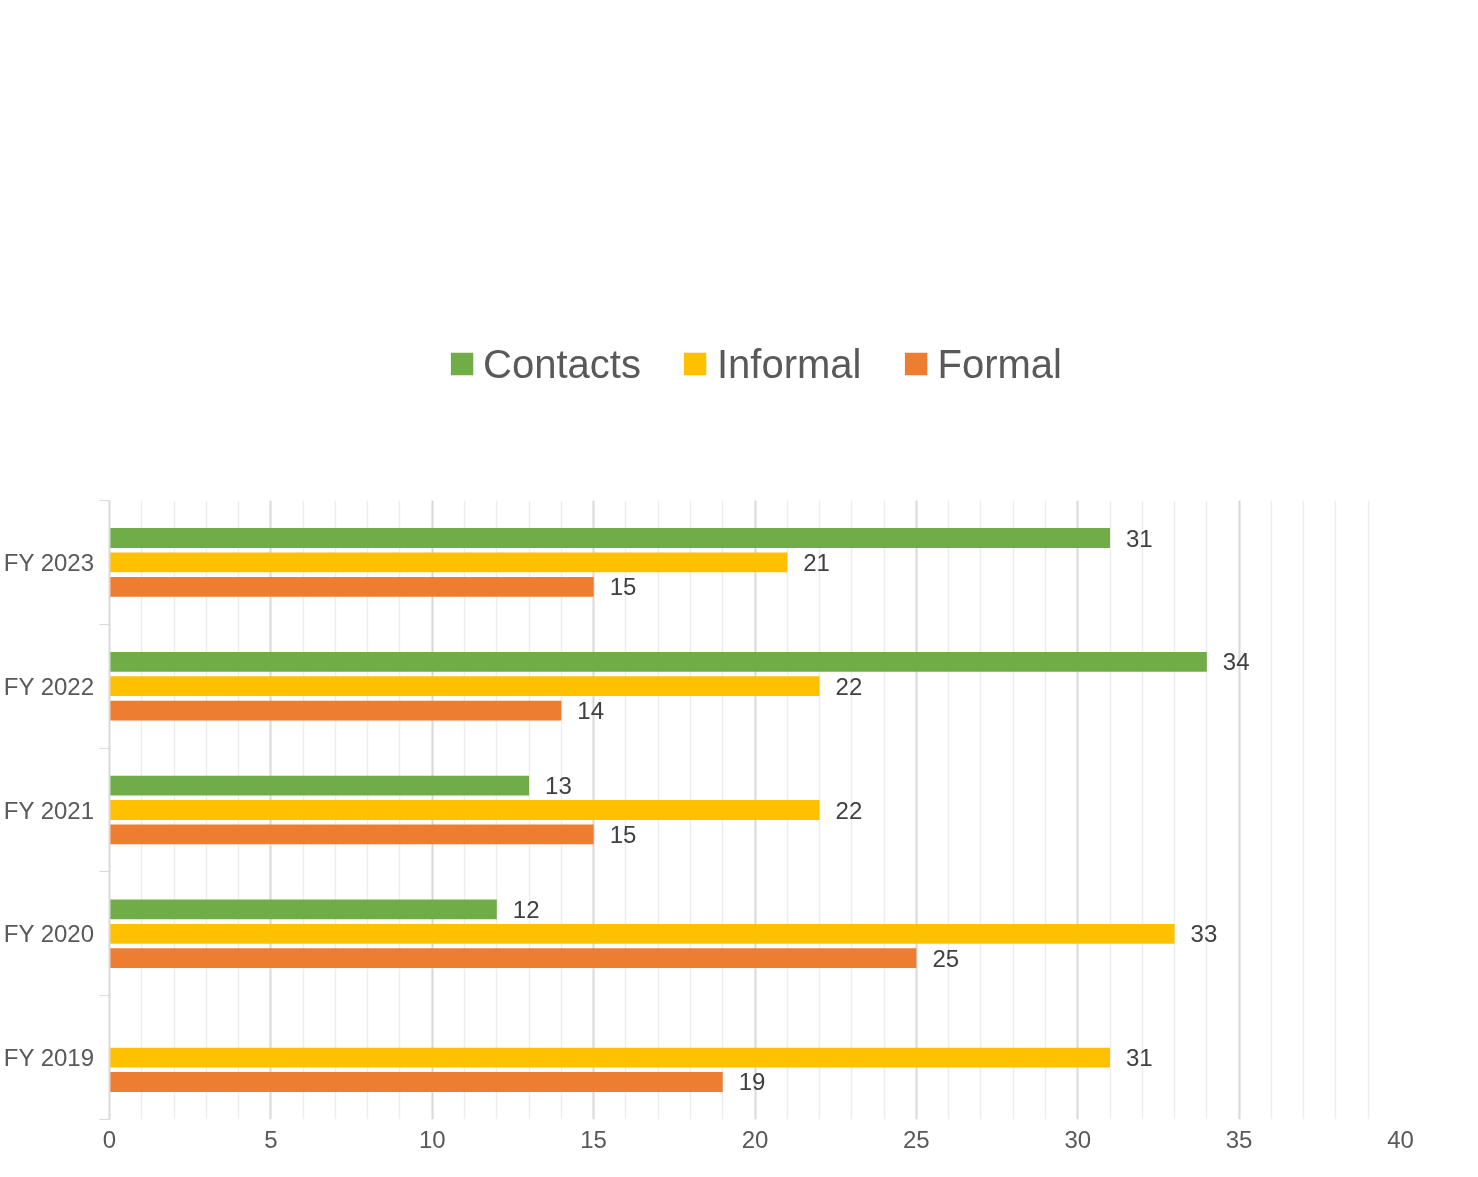 This screenshot has width=1478, height=1177. Describe the element at coordinates (49, 1058) in the screenshot. I see `y-tick-label: FY 2019` at that location.